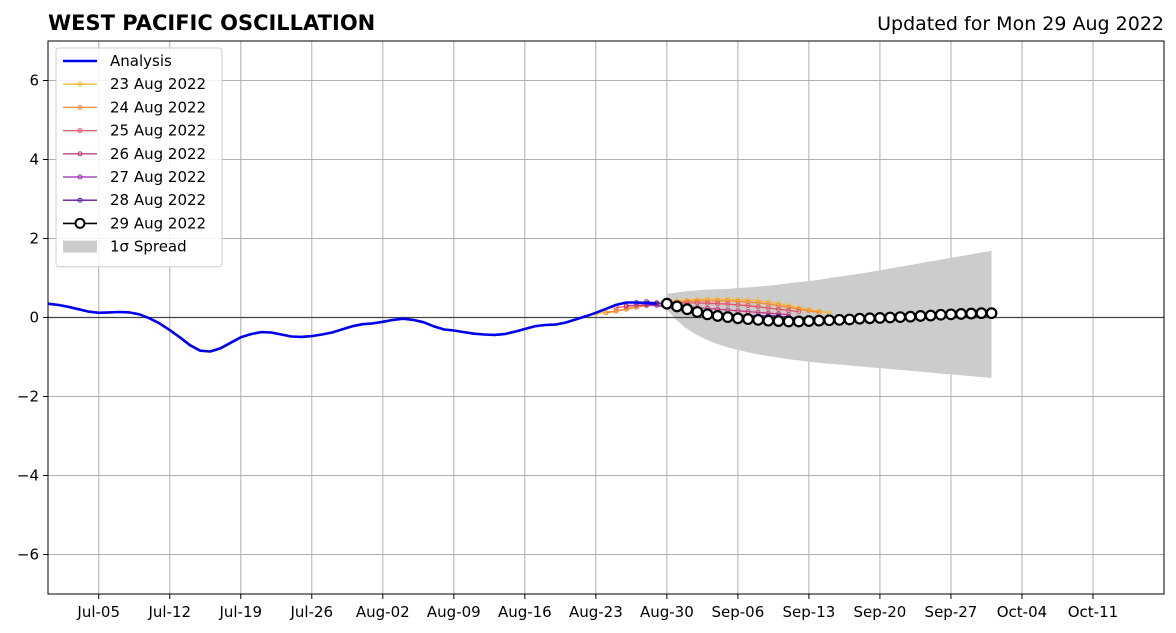 This screenshot has height=633, width=1176. What do you see at coordinates (28, 397) in the screenshot?
I see `y-tick-label: −2` at bounding box center [28, 397].